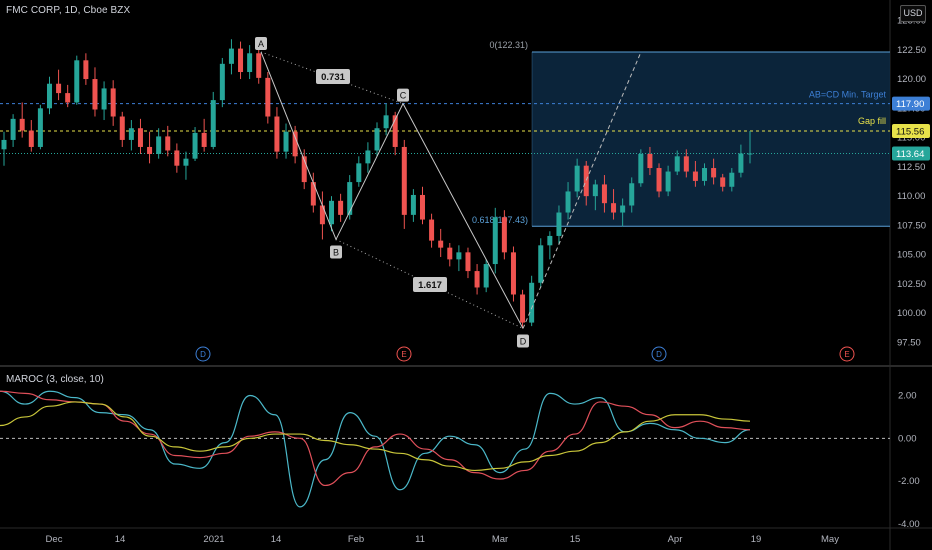  Describe the element at coordinates (911, 284) in the screenshot. I see `price-tick-label: 102.50` at that location.